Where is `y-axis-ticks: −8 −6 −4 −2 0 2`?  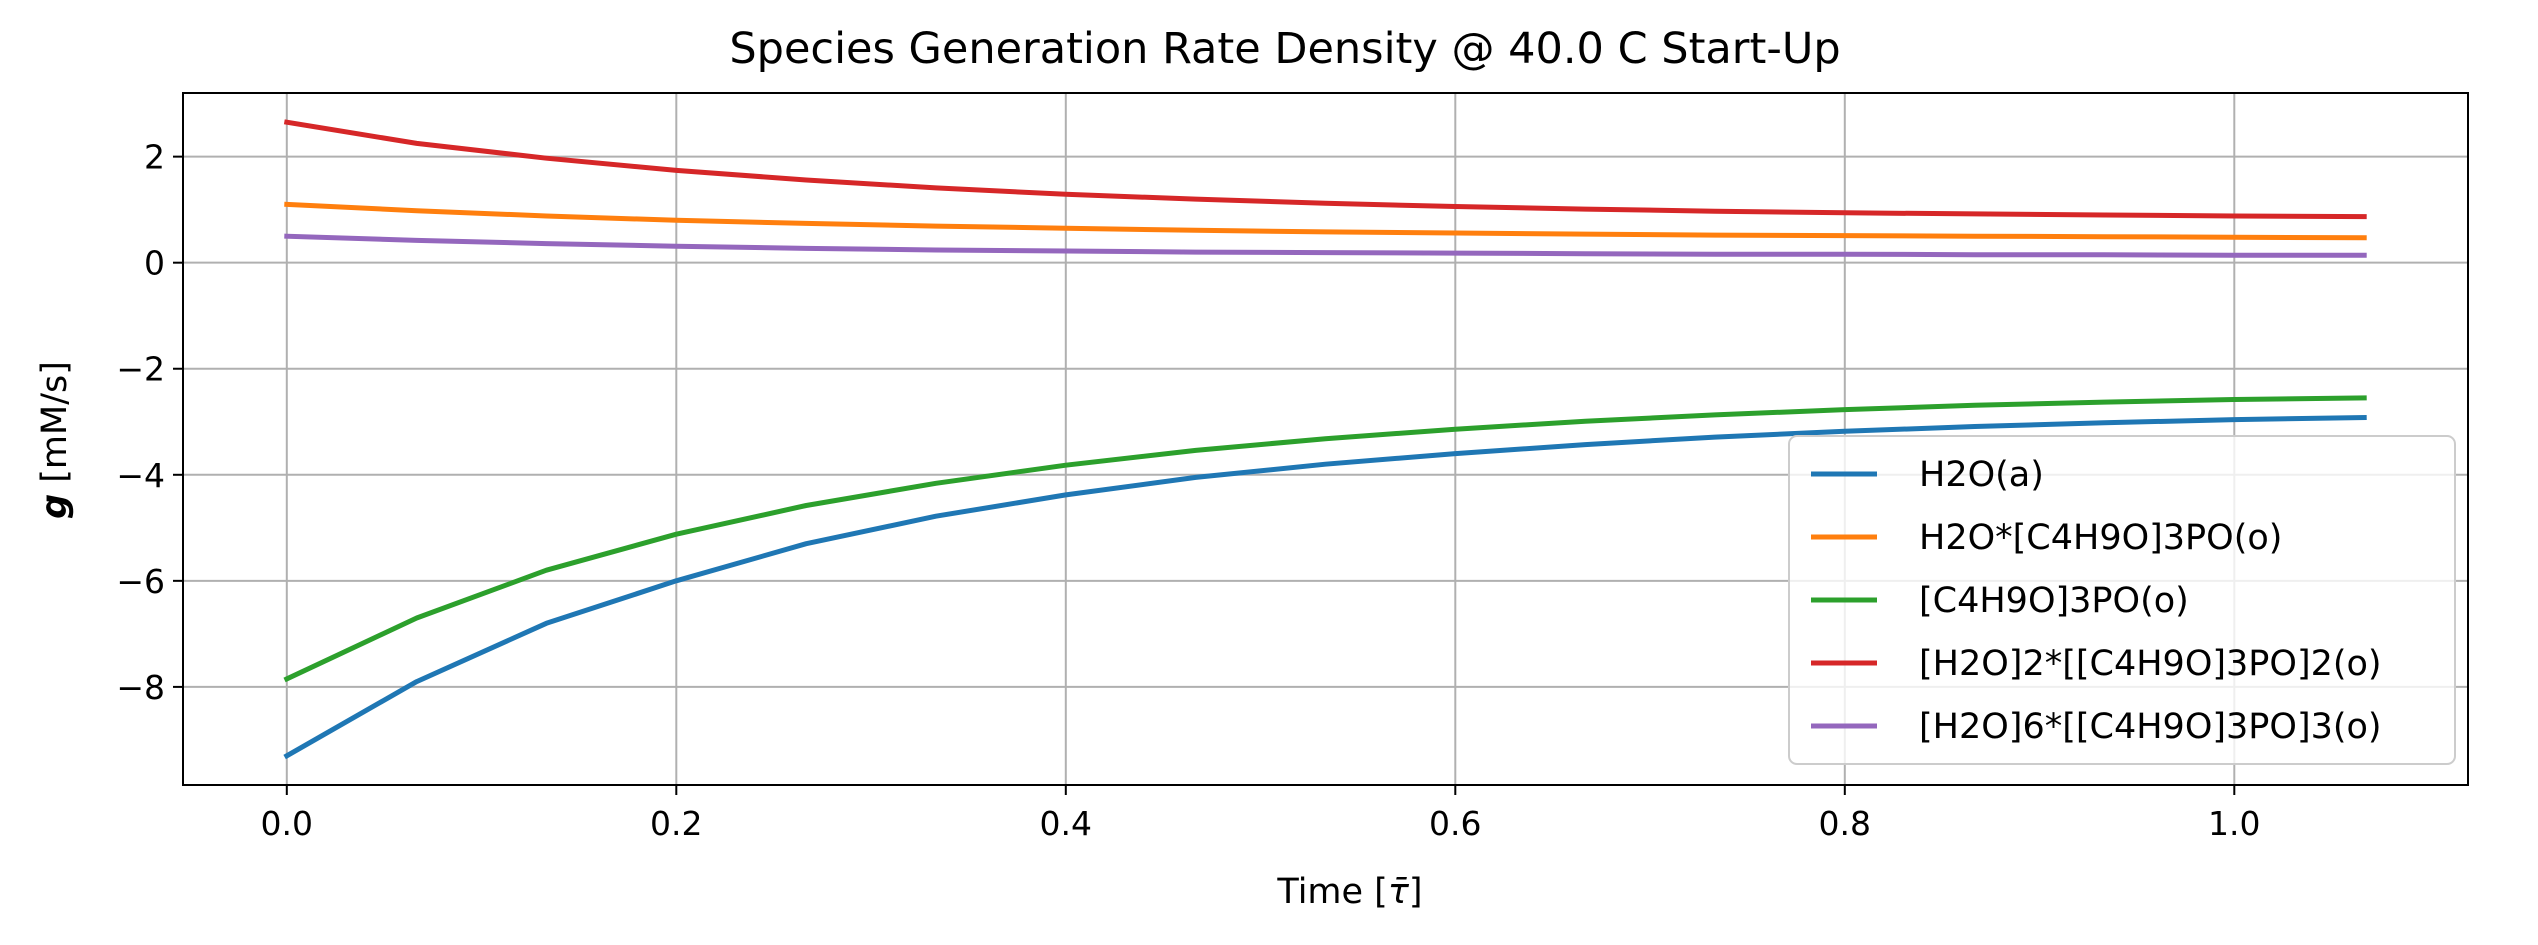
y-axis-ticks: −8 −6 −4 −2 0 2 is located at coordinates (149, 422).